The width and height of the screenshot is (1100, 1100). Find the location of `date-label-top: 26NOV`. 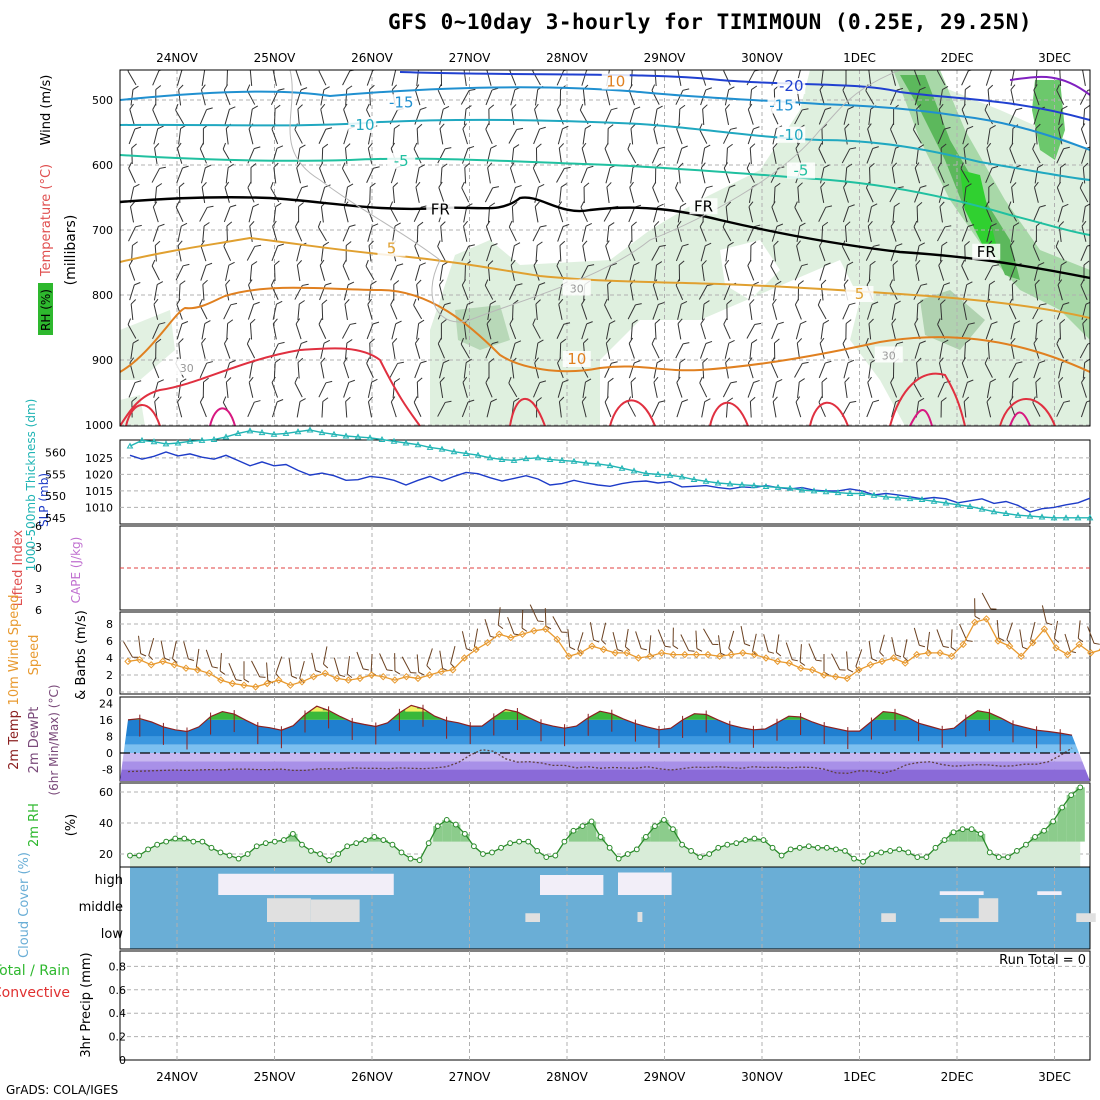

date-label-top: 26NOV is located at coordinates (372, 58).